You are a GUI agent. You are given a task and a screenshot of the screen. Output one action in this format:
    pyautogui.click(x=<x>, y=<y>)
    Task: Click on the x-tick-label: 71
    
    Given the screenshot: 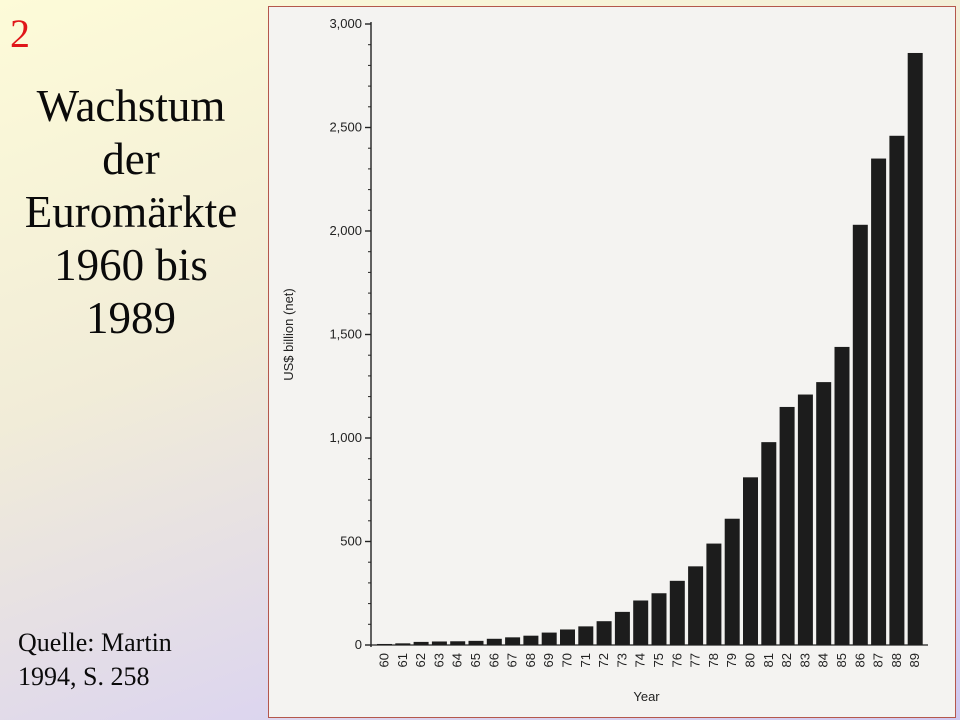 What is the action you would take?
    pyautogui.click(x=585, y=660)
    